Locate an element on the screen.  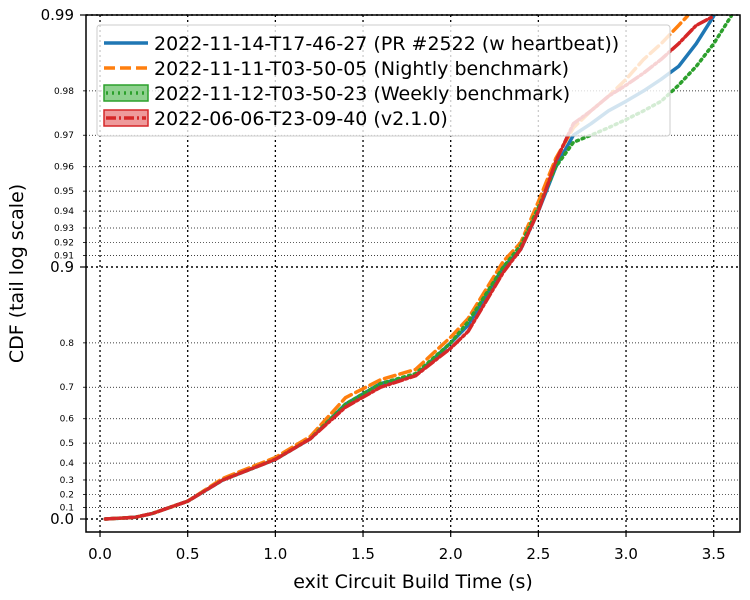
y-minor-tick-label: 0.98 is located at coordinates (64, 92).